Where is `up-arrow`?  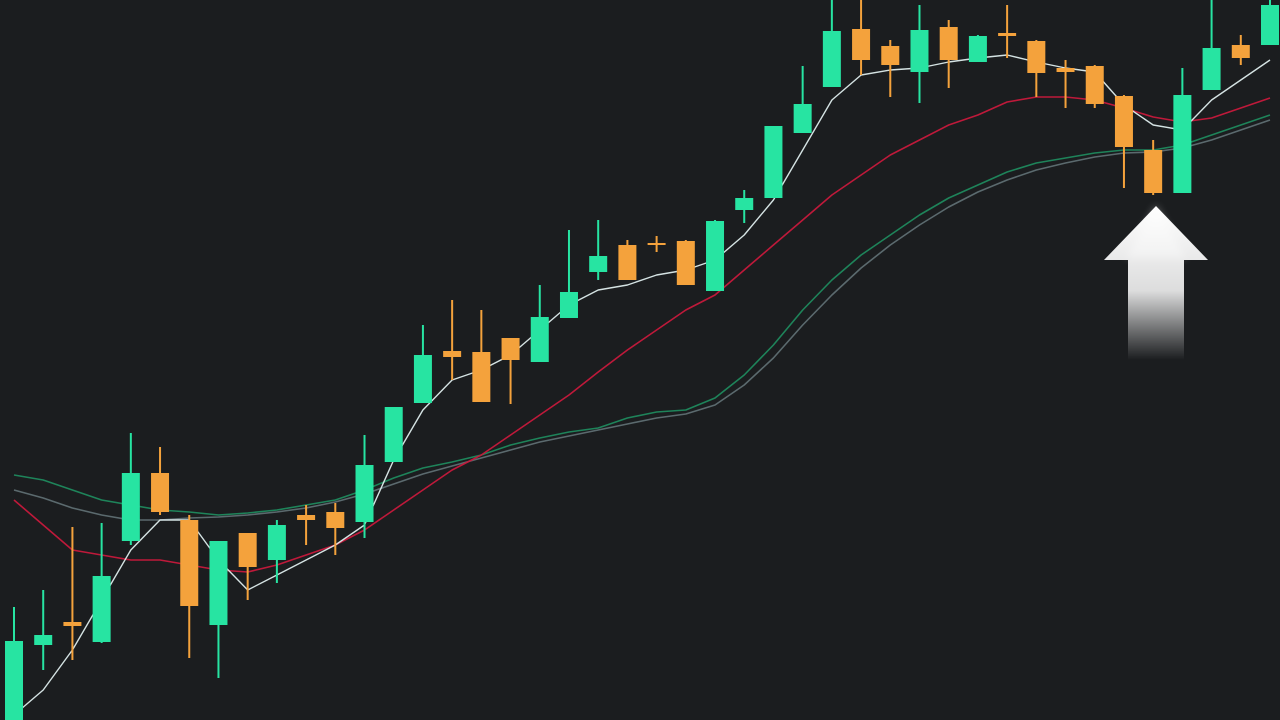
up-arrow is located at coordinates (1156, 282).